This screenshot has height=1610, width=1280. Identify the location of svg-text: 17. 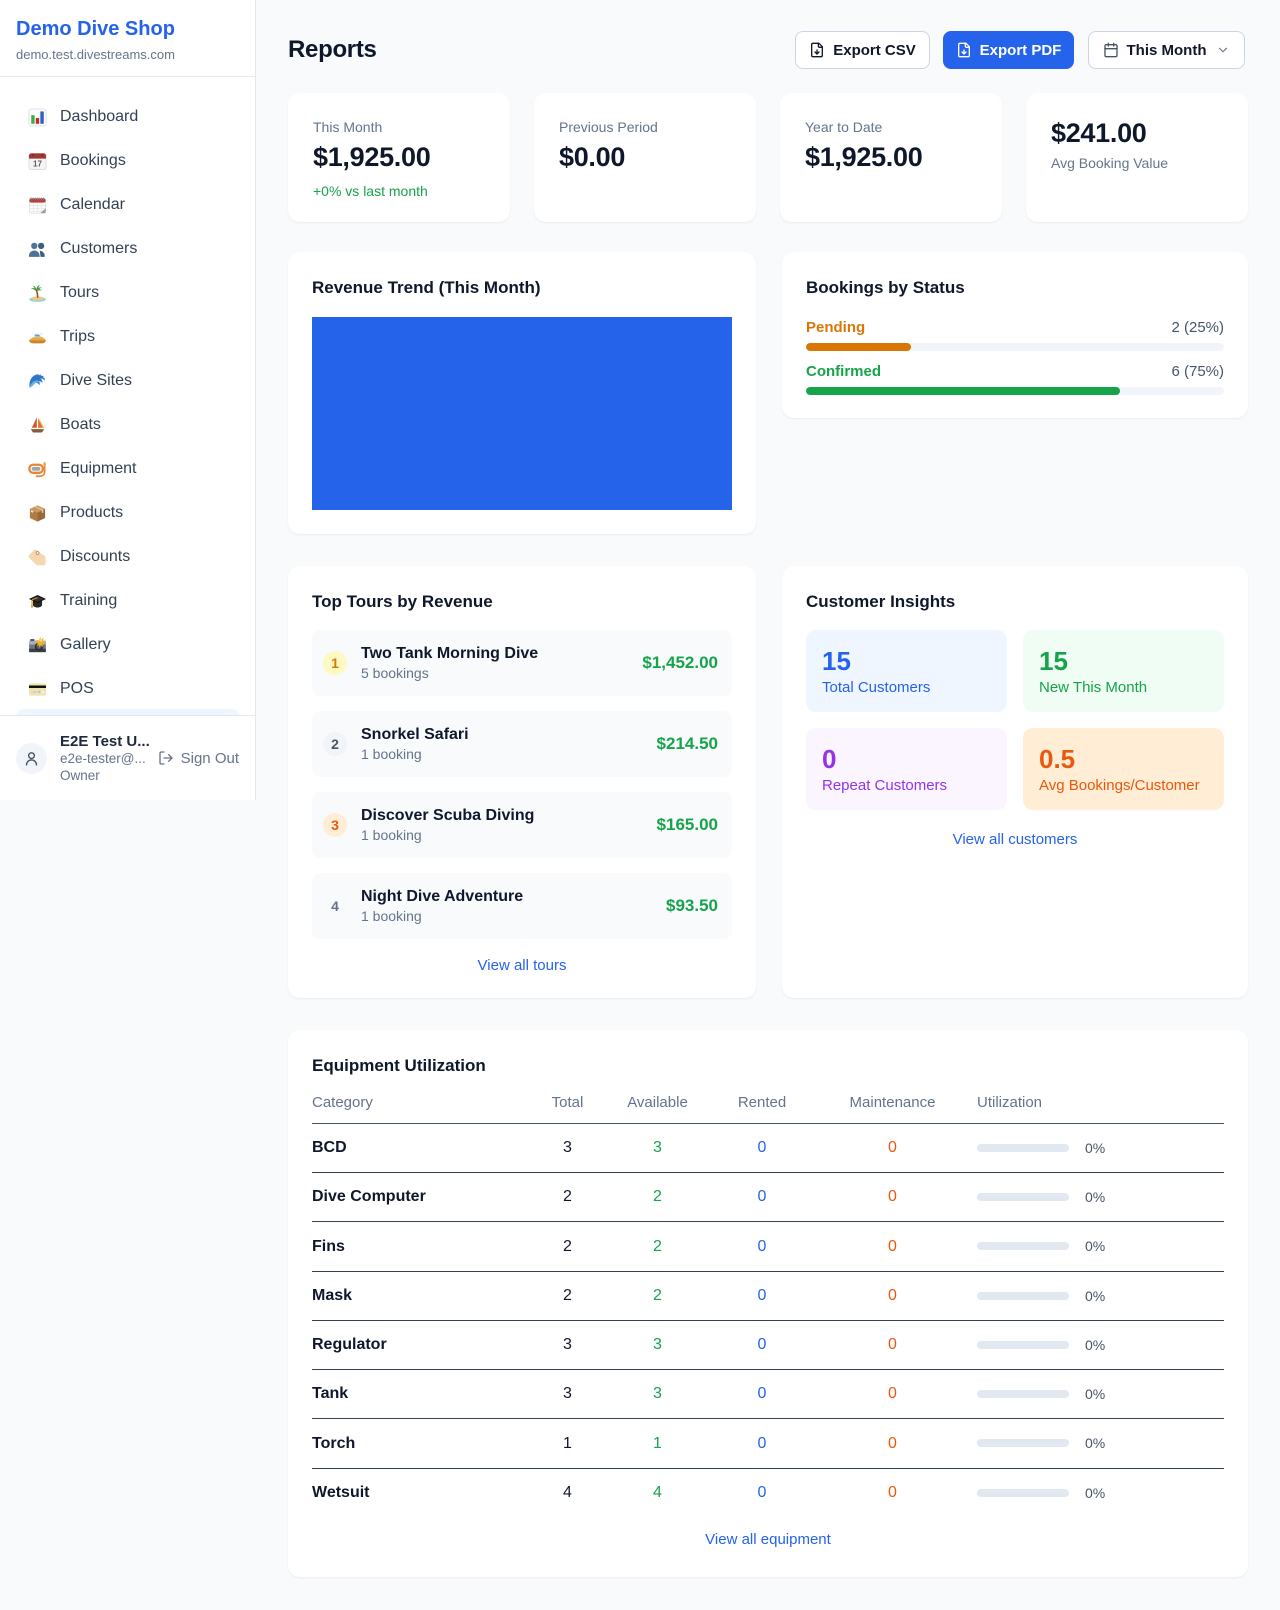
(37, 163).